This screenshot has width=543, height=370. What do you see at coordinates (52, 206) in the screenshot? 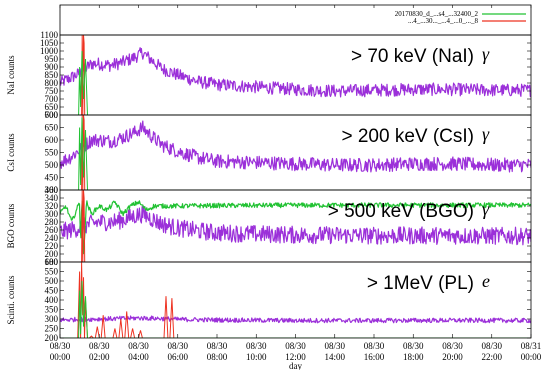
I see `y-tick-label: 320` at bounding box center [52, 206].